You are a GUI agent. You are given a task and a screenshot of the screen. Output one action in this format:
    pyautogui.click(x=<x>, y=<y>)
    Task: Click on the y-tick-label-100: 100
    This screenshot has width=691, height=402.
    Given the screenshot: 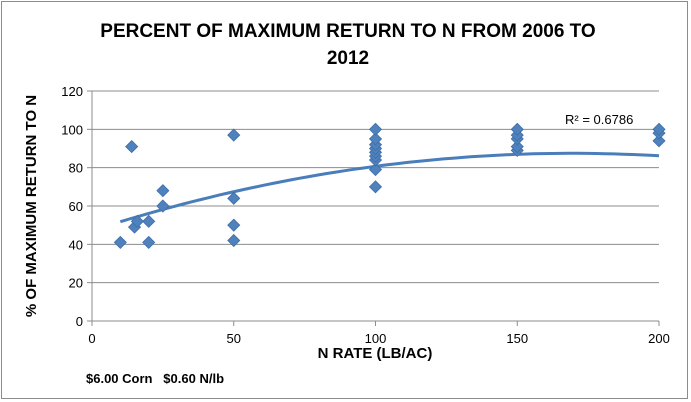 What is the action you would take?
    pyautogui.click(x=72, y=129)
    